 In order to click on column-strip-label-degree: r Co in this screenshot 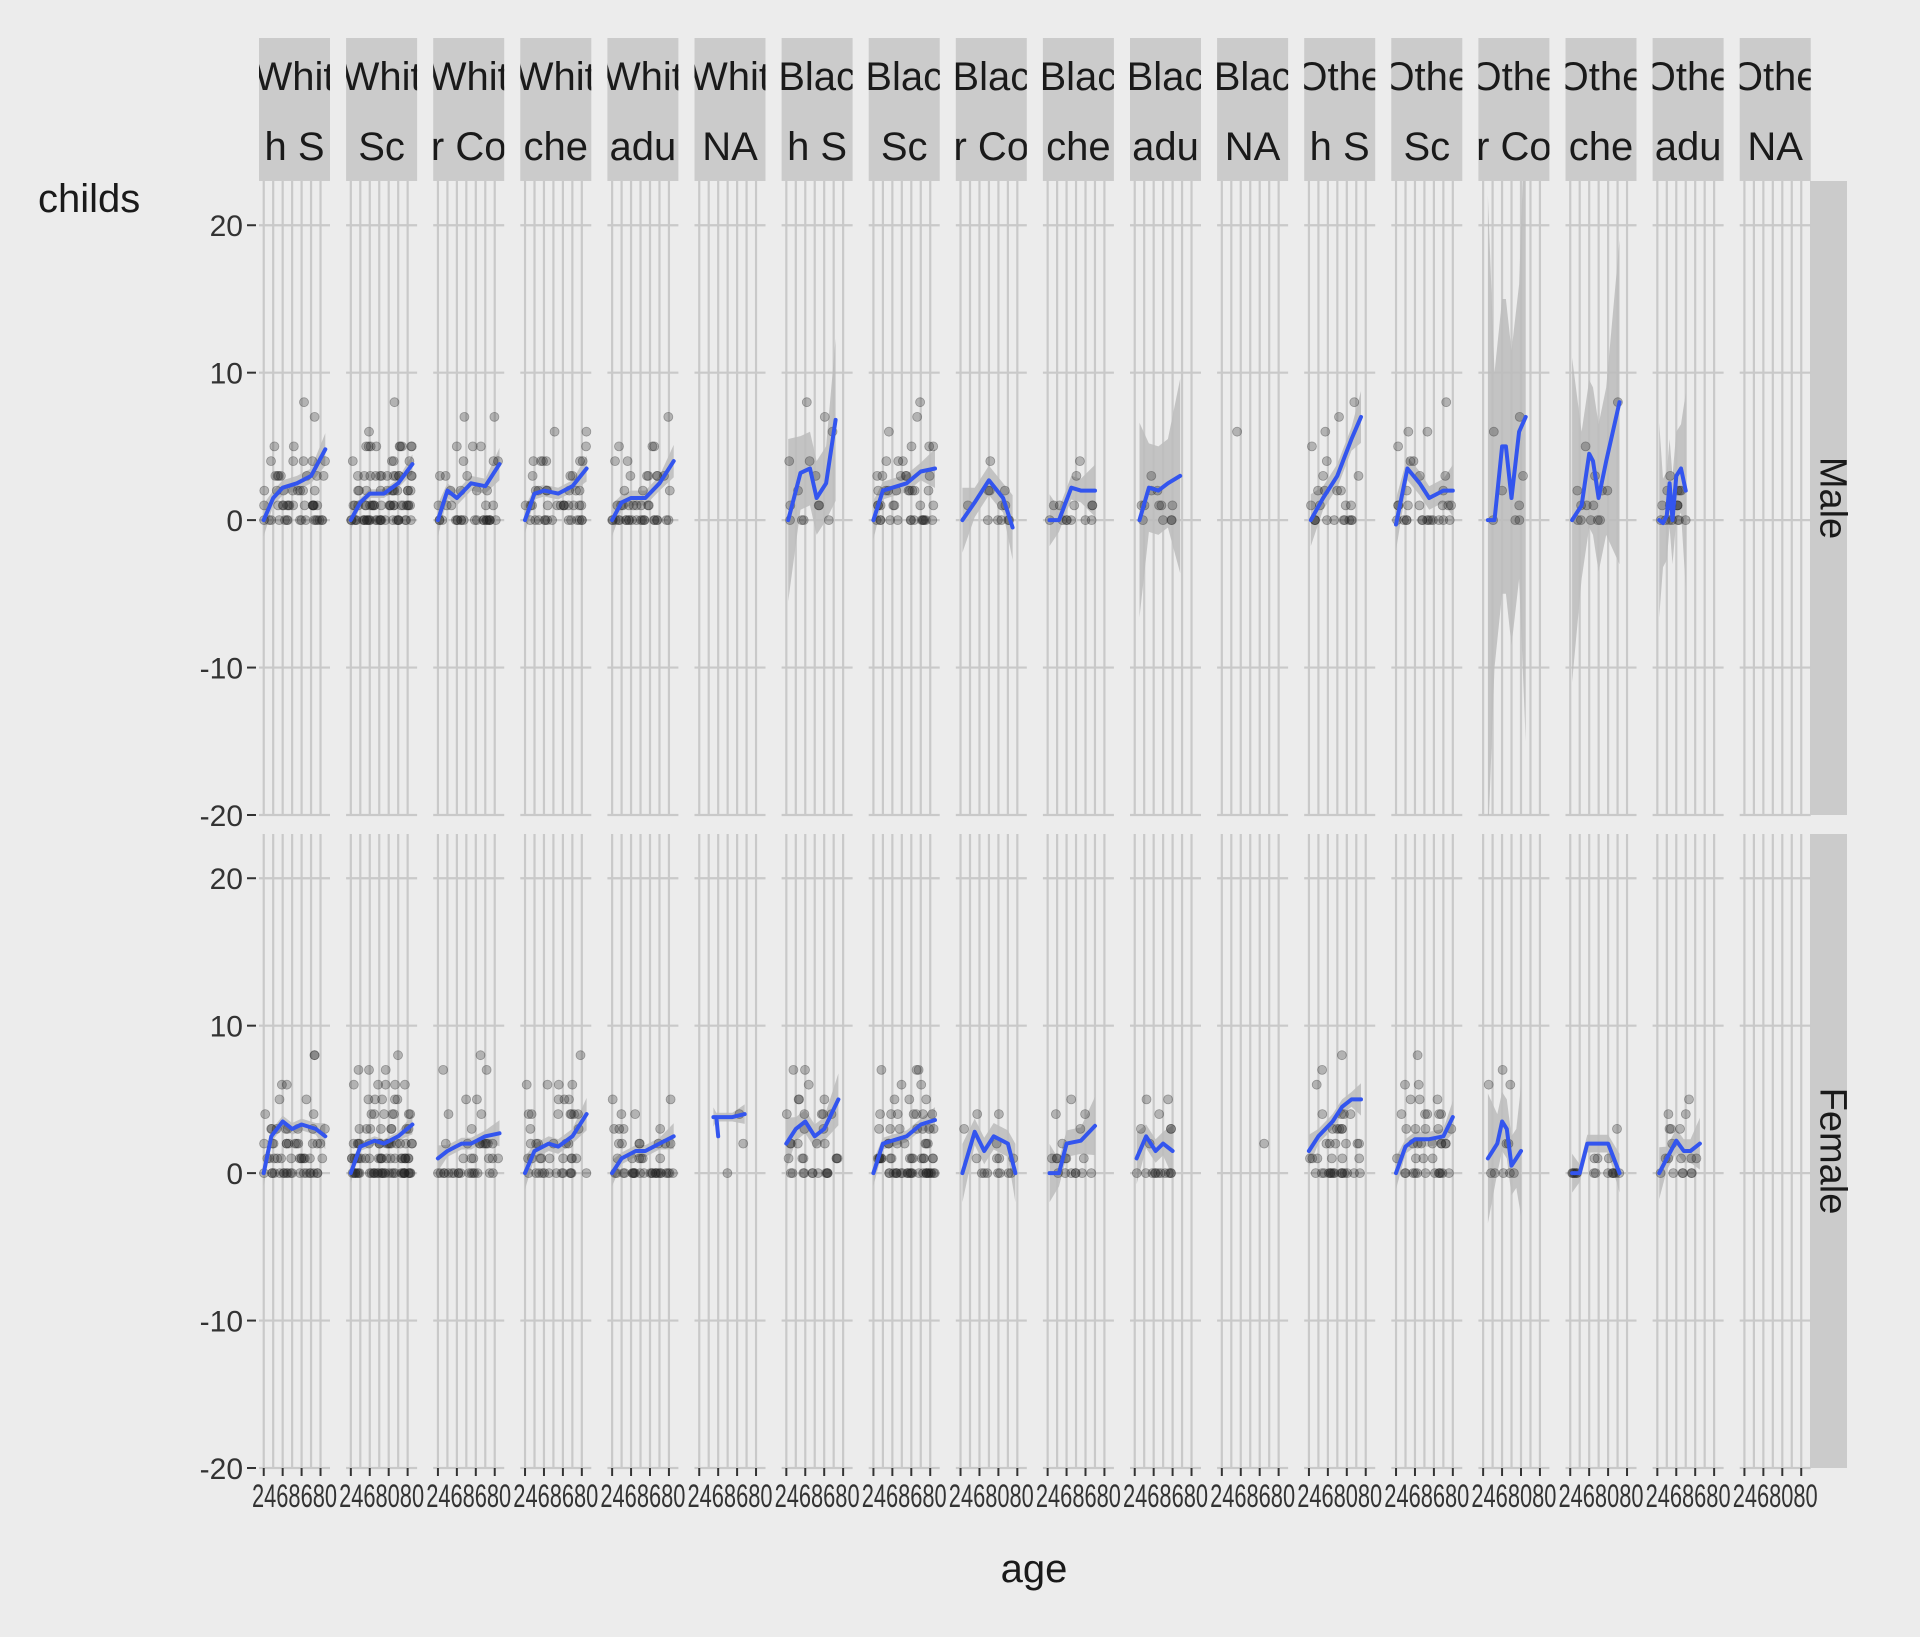, I will do `click(469, 147)`.